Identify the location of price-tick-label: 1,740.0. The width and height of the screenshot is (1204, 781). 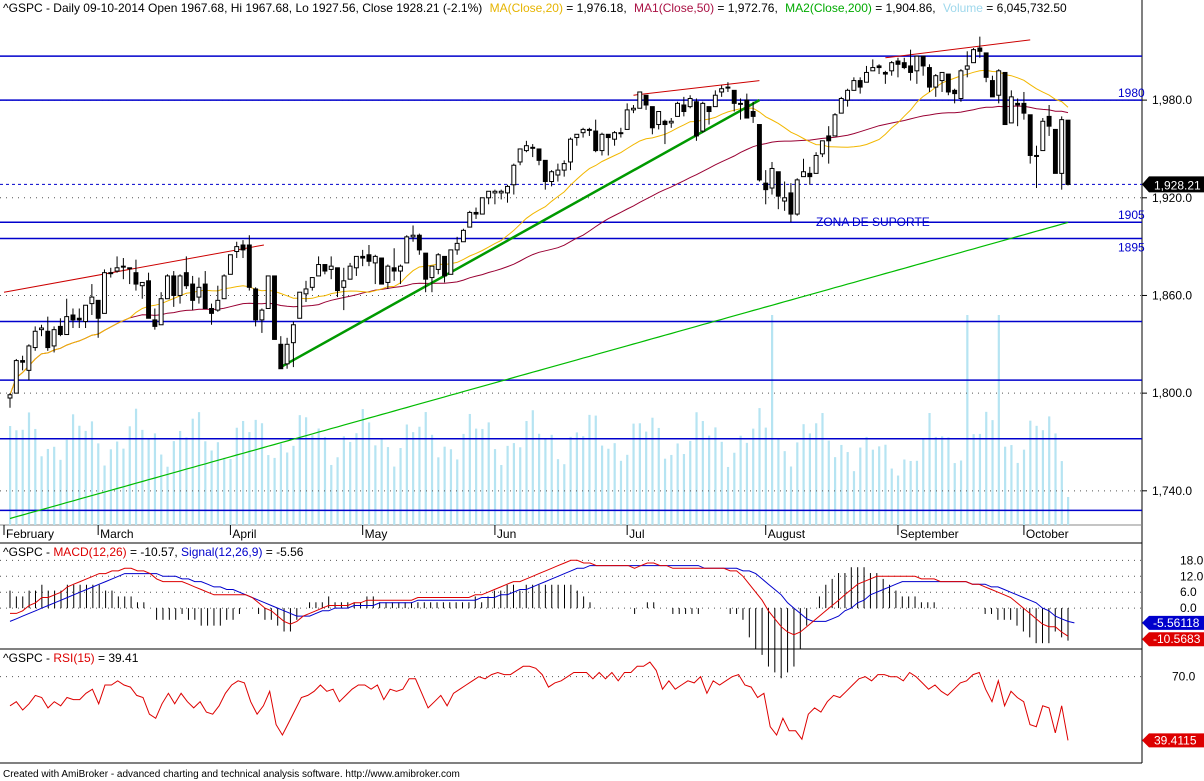
(1172, 491).